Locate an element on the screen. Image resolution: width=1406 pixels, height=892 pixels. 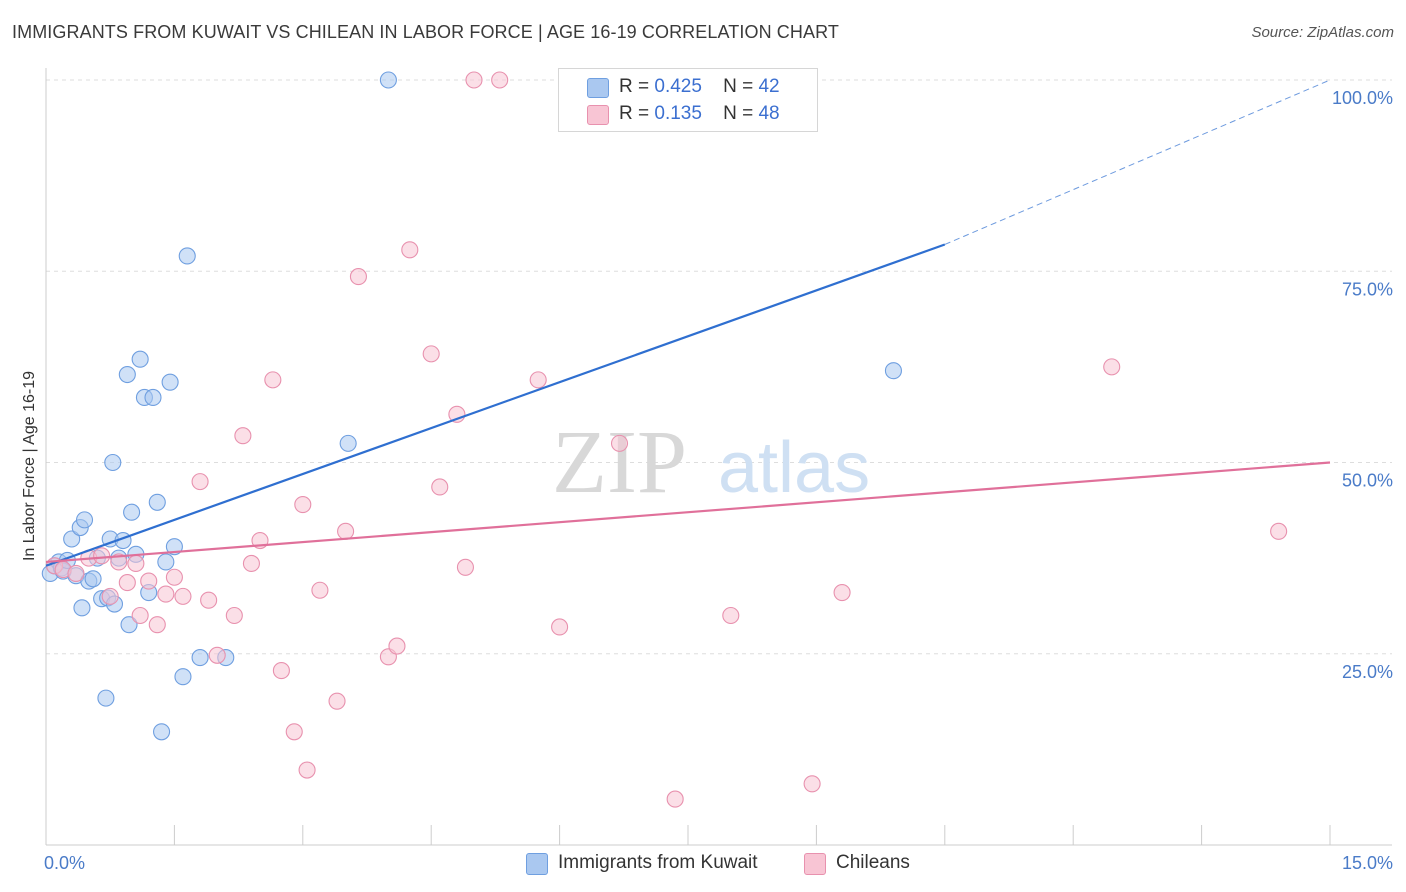
legend-n-value-kuwait: 42 is located at coordinates (769, 86).